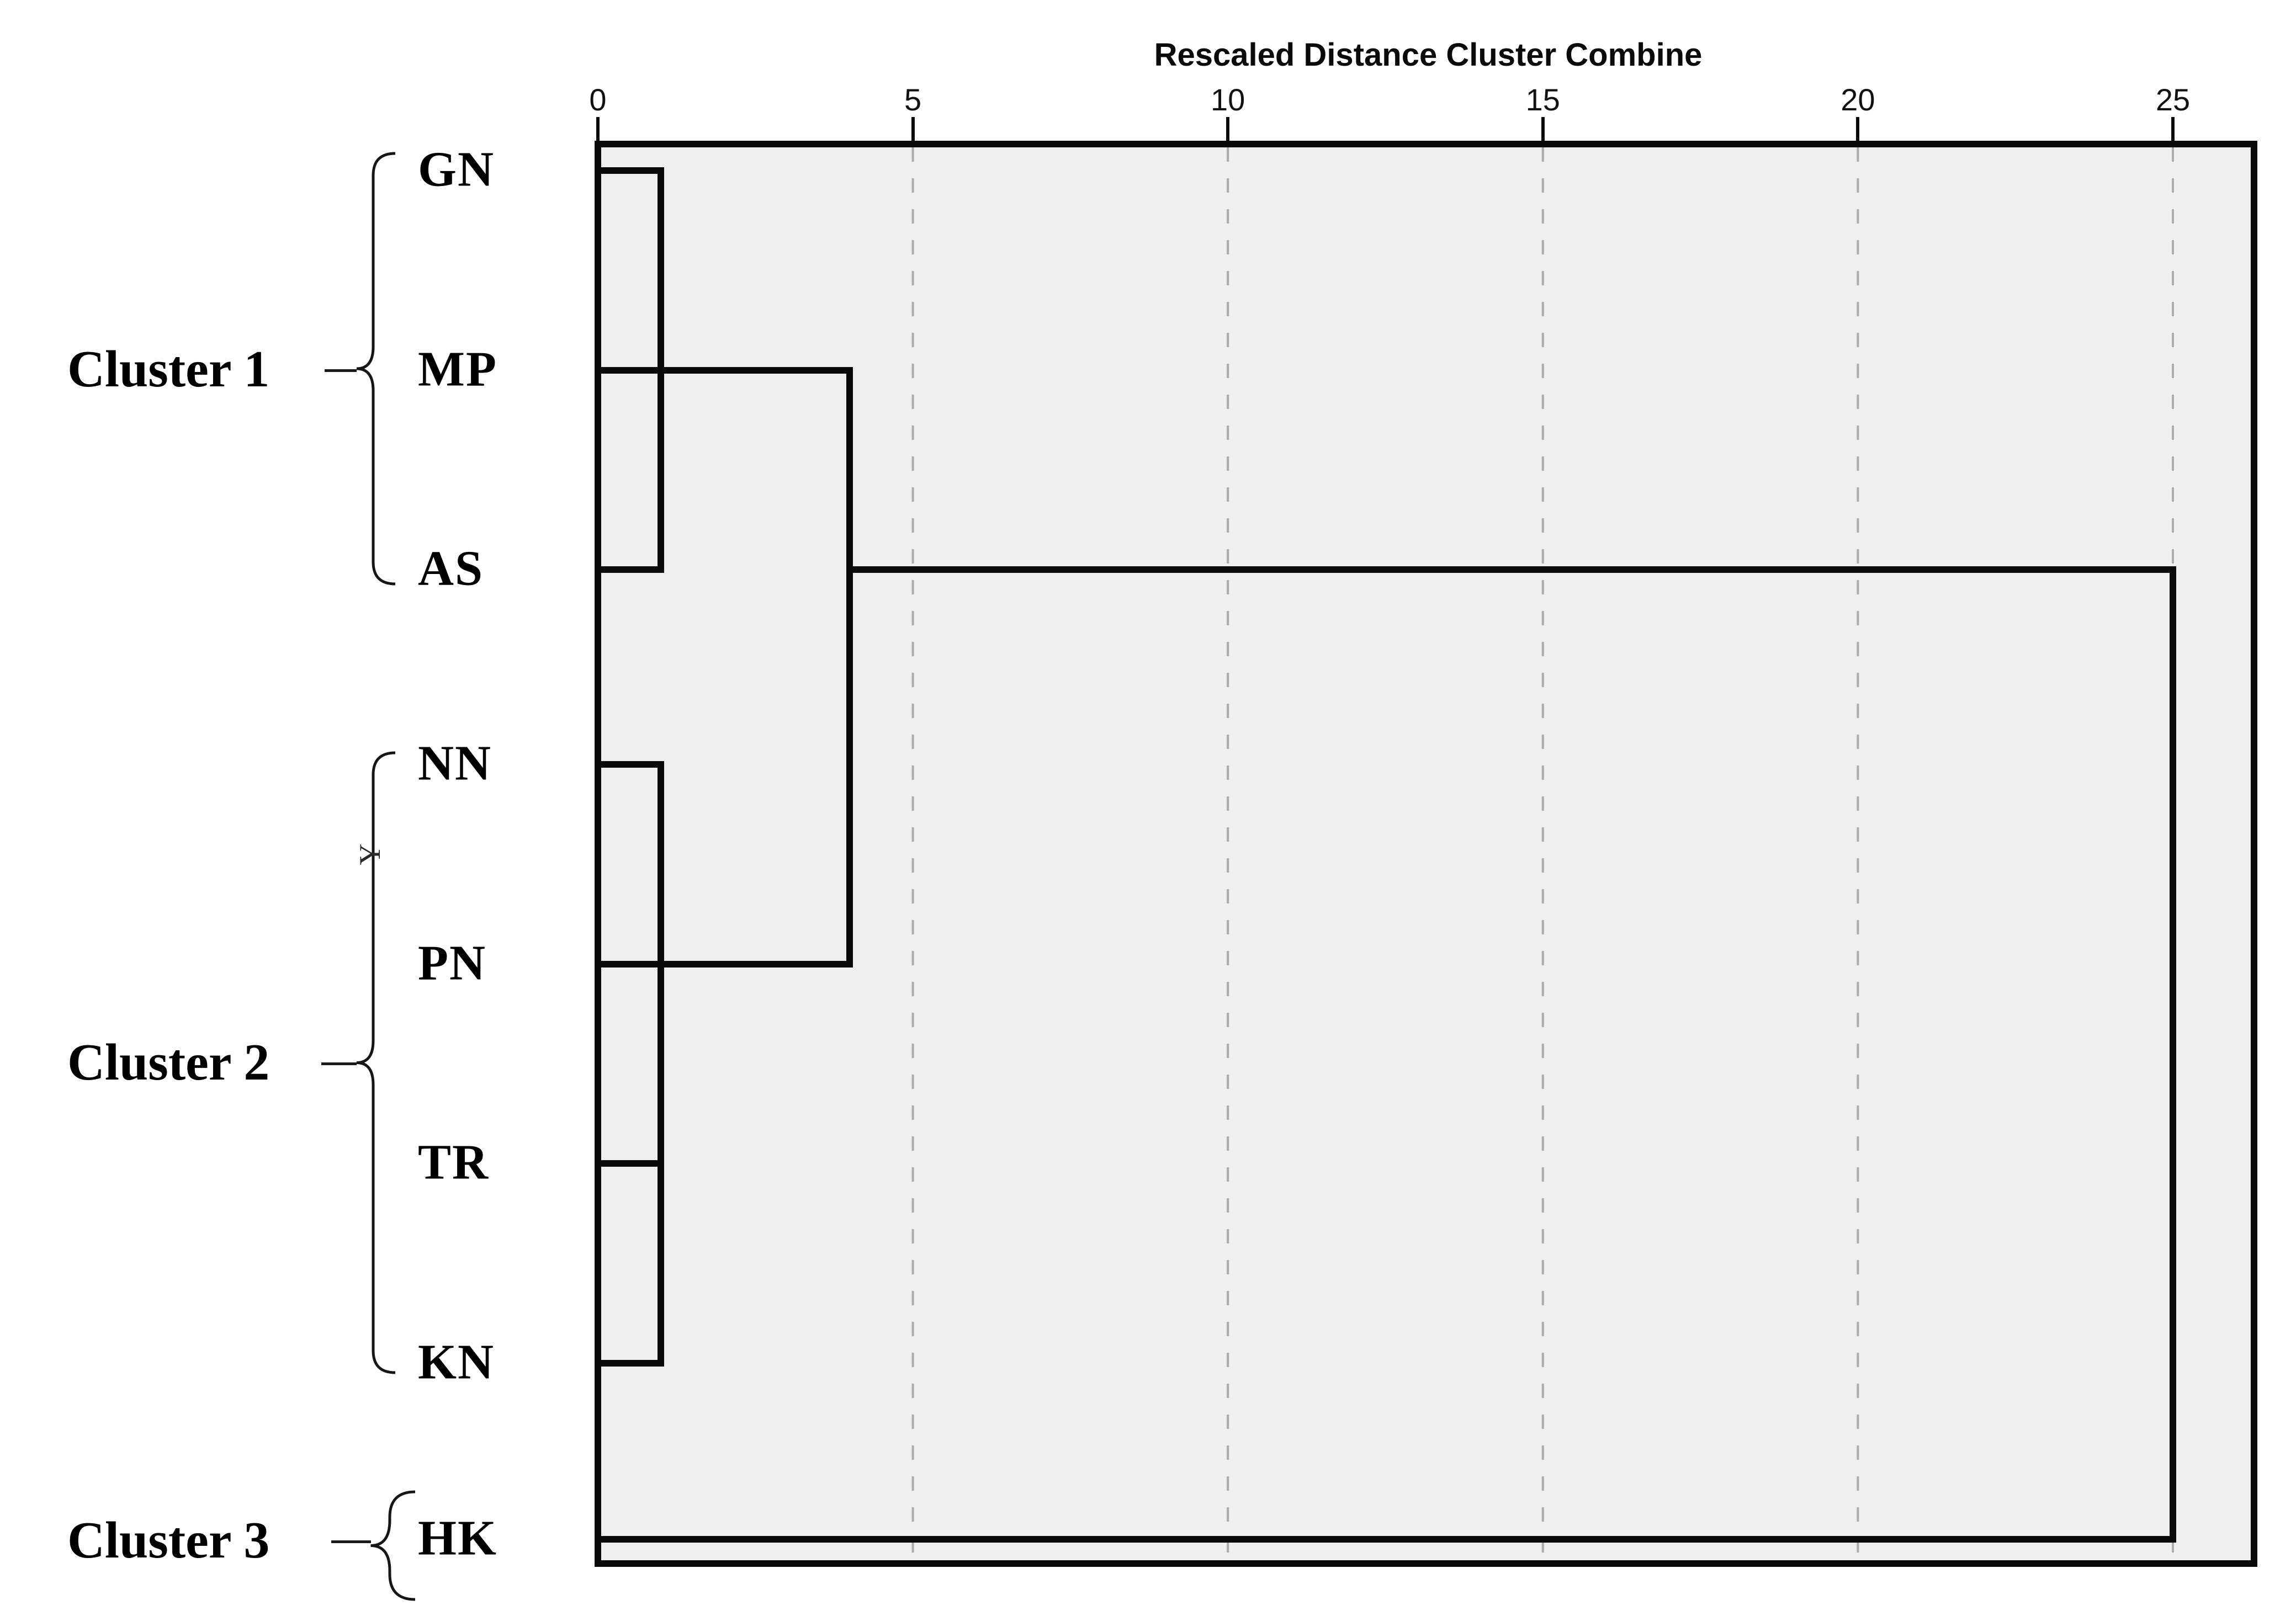  I want to click on leaf-label-mp: MP, so click(457, 369).